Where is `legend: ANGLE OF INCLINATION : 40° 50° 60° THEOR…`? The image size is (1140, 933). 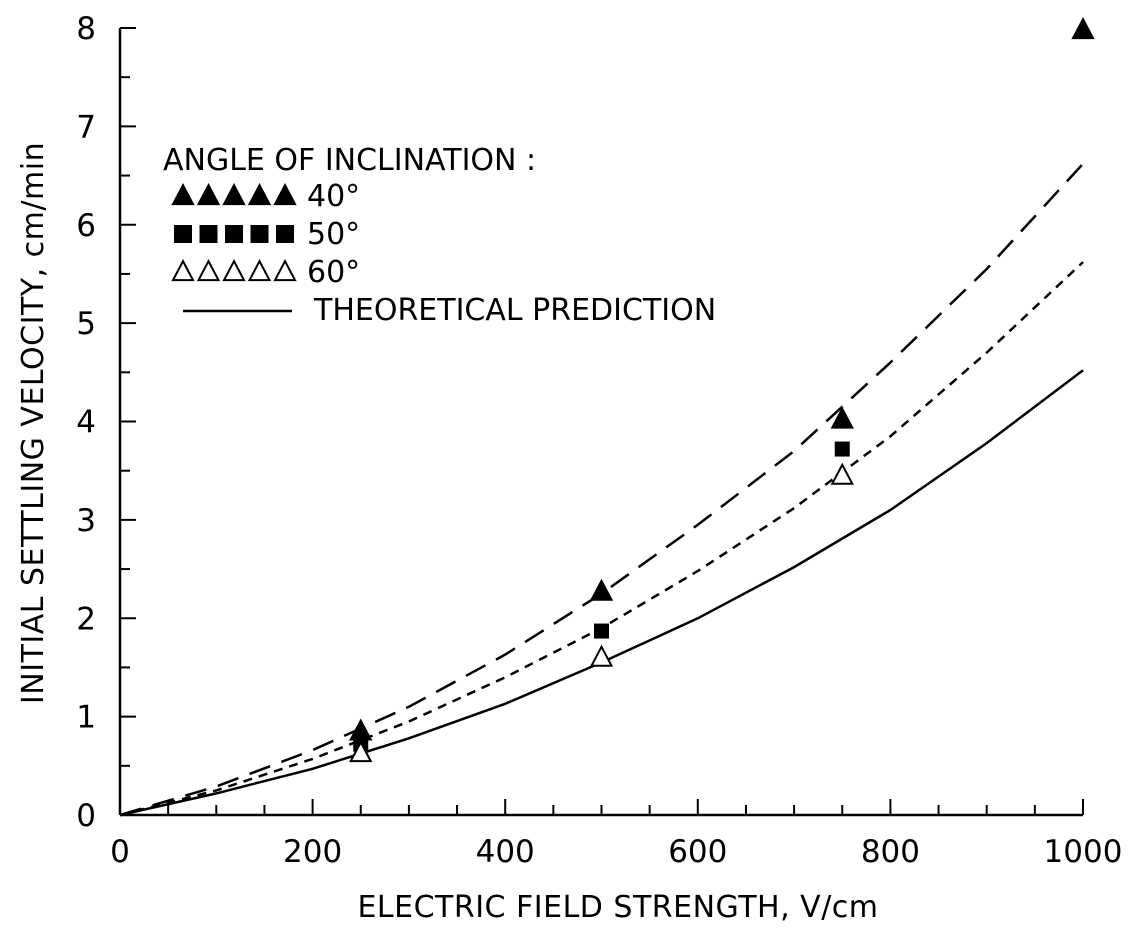 legend: ANGLE OF INCLINATION : 40° 50° 60° THEOR… is located at coordinates (439, 235).